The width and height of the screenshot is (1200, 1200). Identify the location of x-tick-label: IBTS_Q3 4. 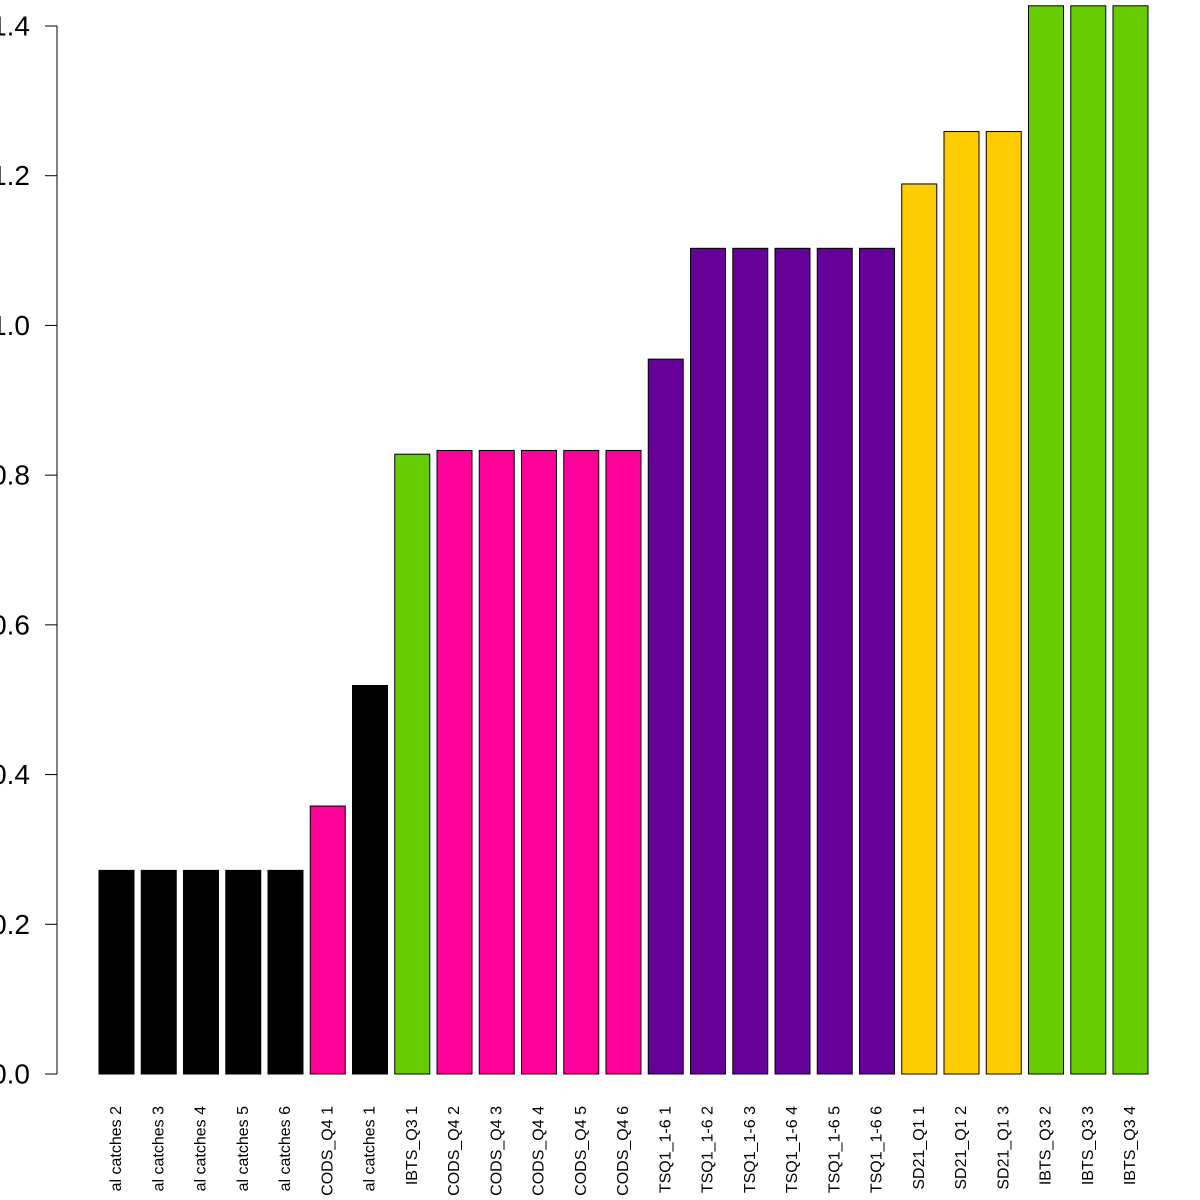
(1130, 1145).